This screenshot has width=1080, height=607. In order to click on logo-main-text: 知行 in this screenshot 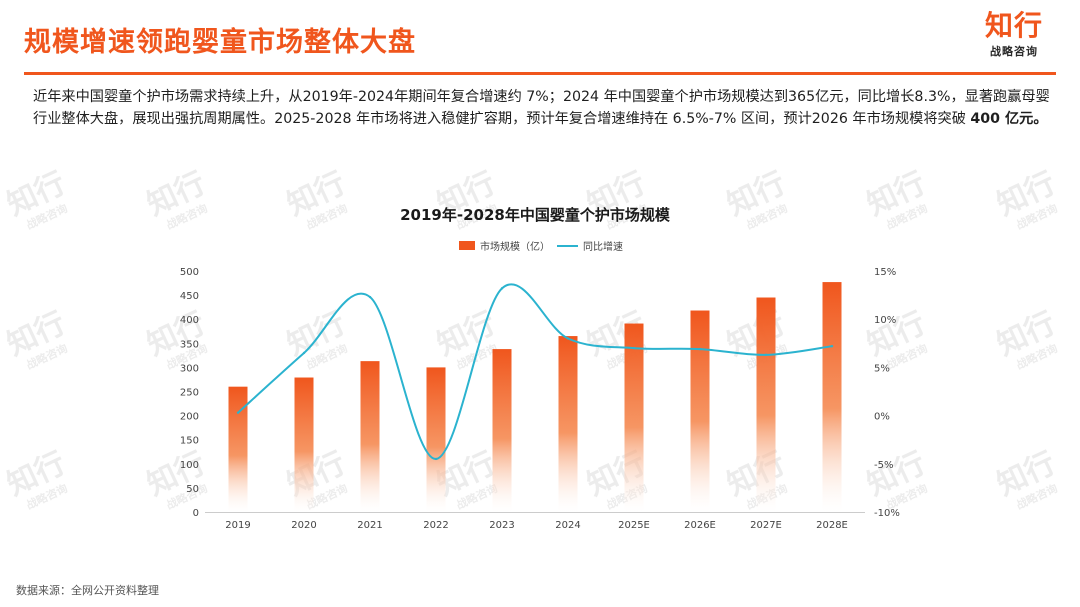, I will do `click(1013, 25)`.